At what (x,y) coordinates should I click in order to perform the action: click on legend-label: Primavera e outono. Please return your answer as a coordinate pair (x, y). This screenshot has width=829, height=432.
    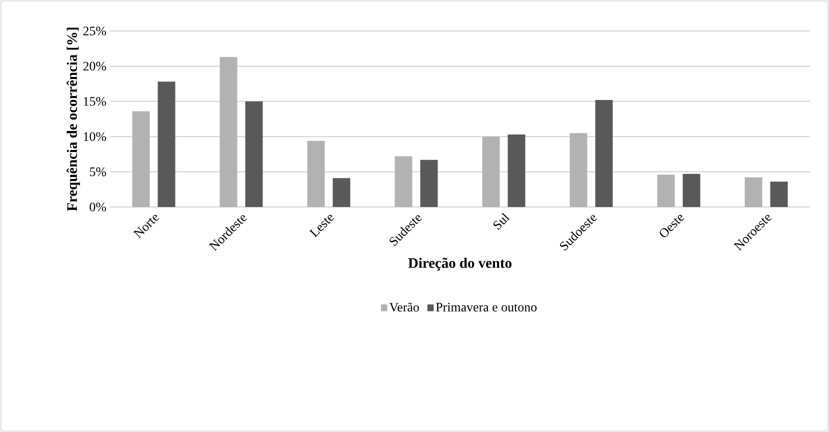
    Looking at the image, I should click on (486, 307).